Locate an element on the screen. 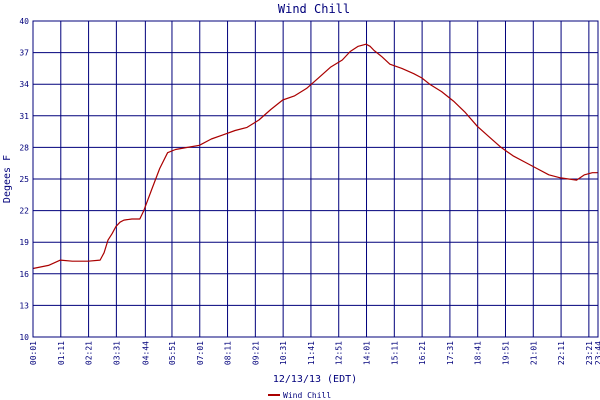 The width and height of the screenshot is (600, 400). x-tick-label: 01:11 is located at coordinates (61, 353).